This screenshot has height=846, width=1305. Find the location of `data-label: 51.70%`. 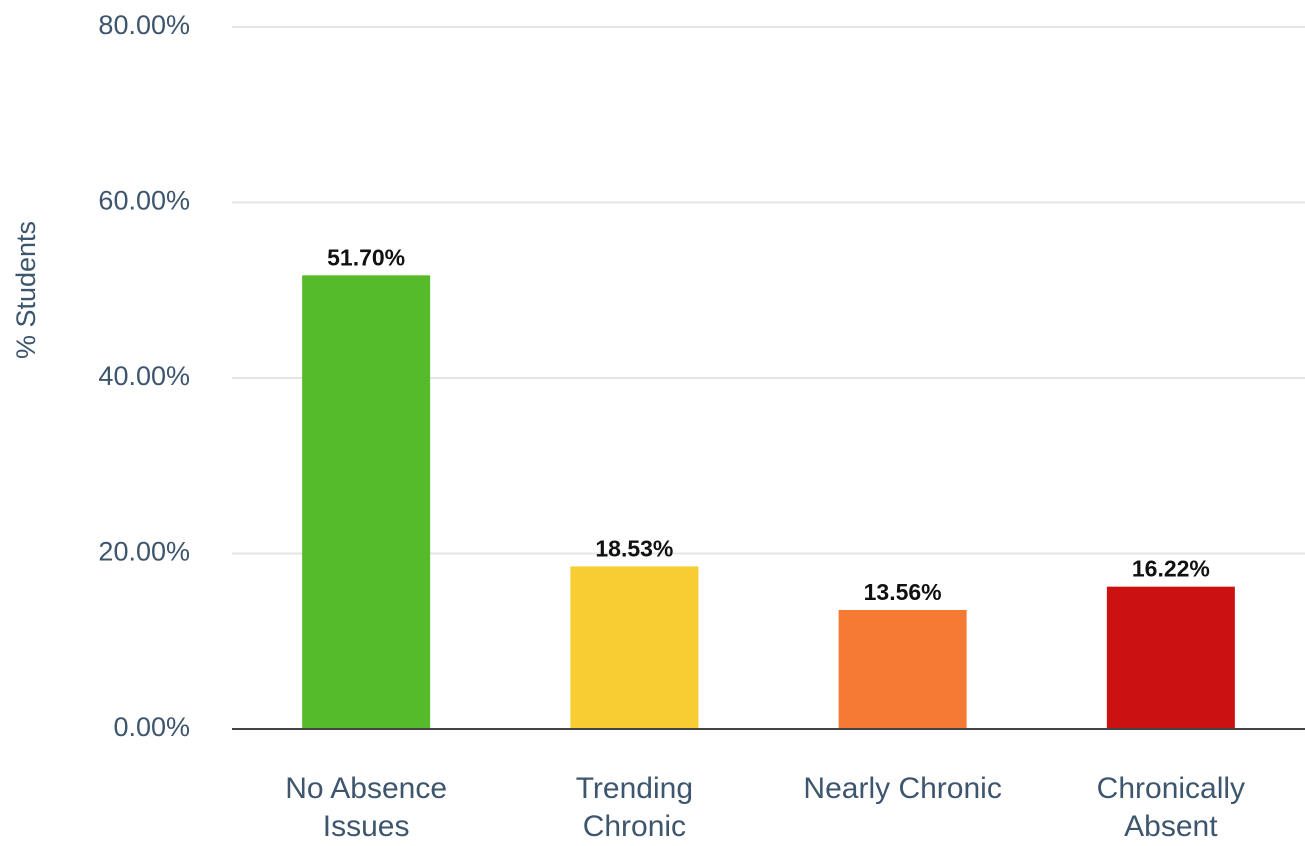

data-label: 51.70% is located at coordinates (366, 257).